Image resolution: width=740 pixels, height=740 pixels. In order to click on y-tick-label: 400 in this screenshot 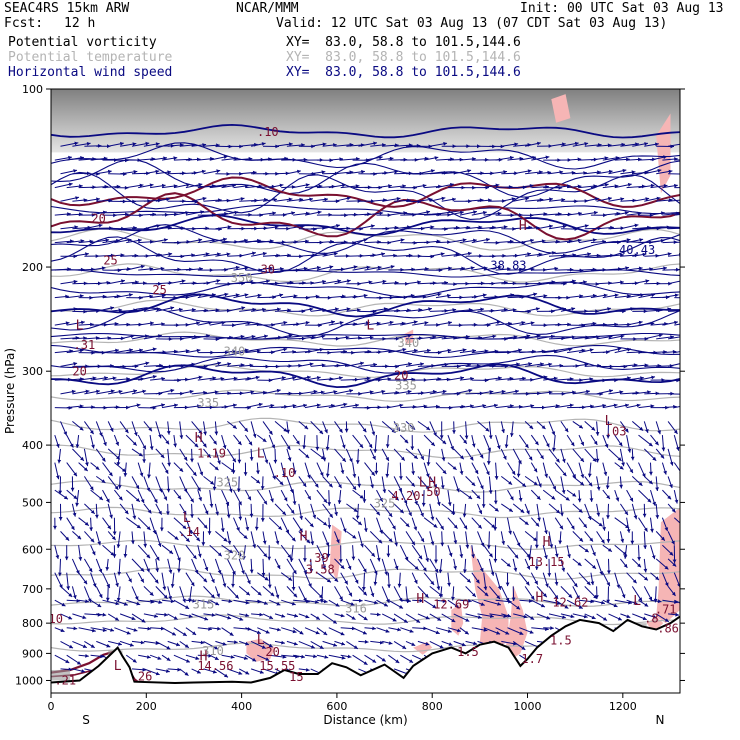, I will do `click(32, 445)`.